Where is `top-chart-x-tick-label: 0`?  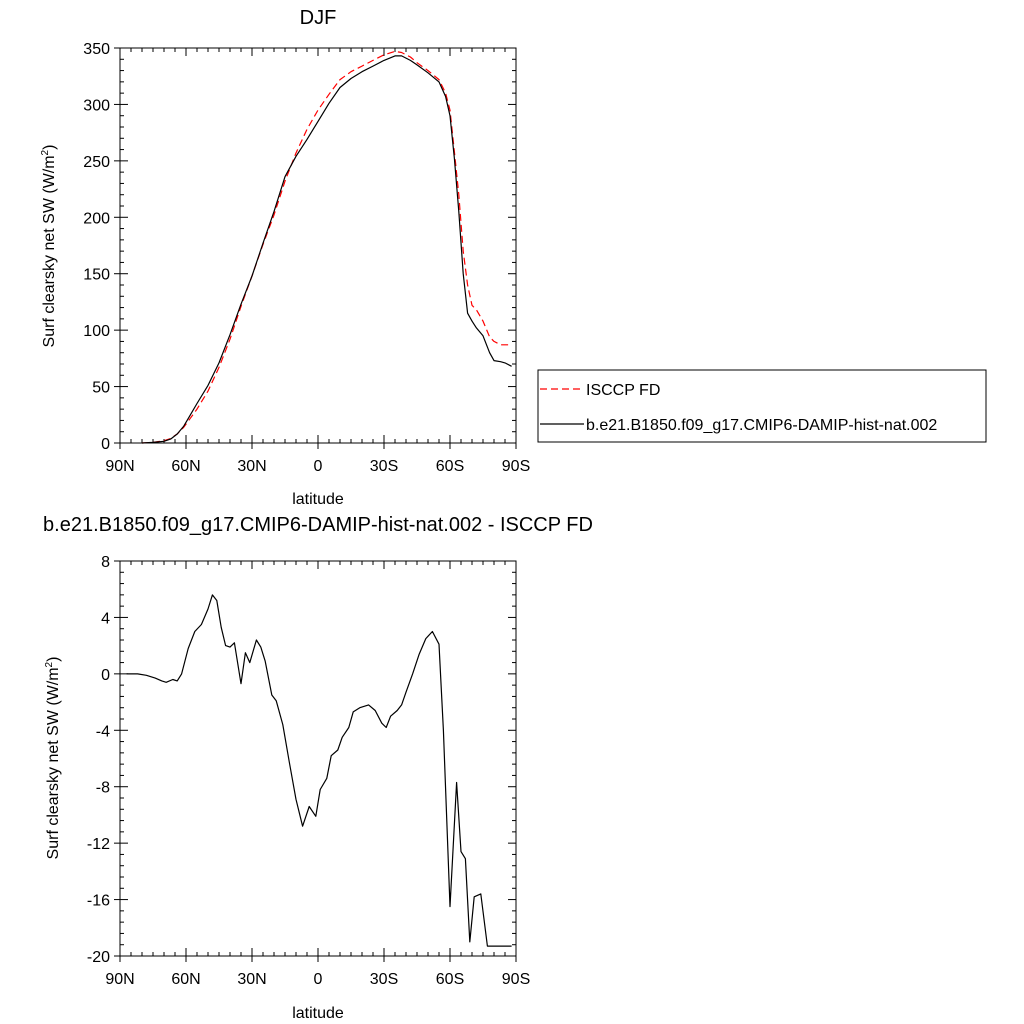
top-chart-x-tick-label: 0 is located at coordinates (318, 466).